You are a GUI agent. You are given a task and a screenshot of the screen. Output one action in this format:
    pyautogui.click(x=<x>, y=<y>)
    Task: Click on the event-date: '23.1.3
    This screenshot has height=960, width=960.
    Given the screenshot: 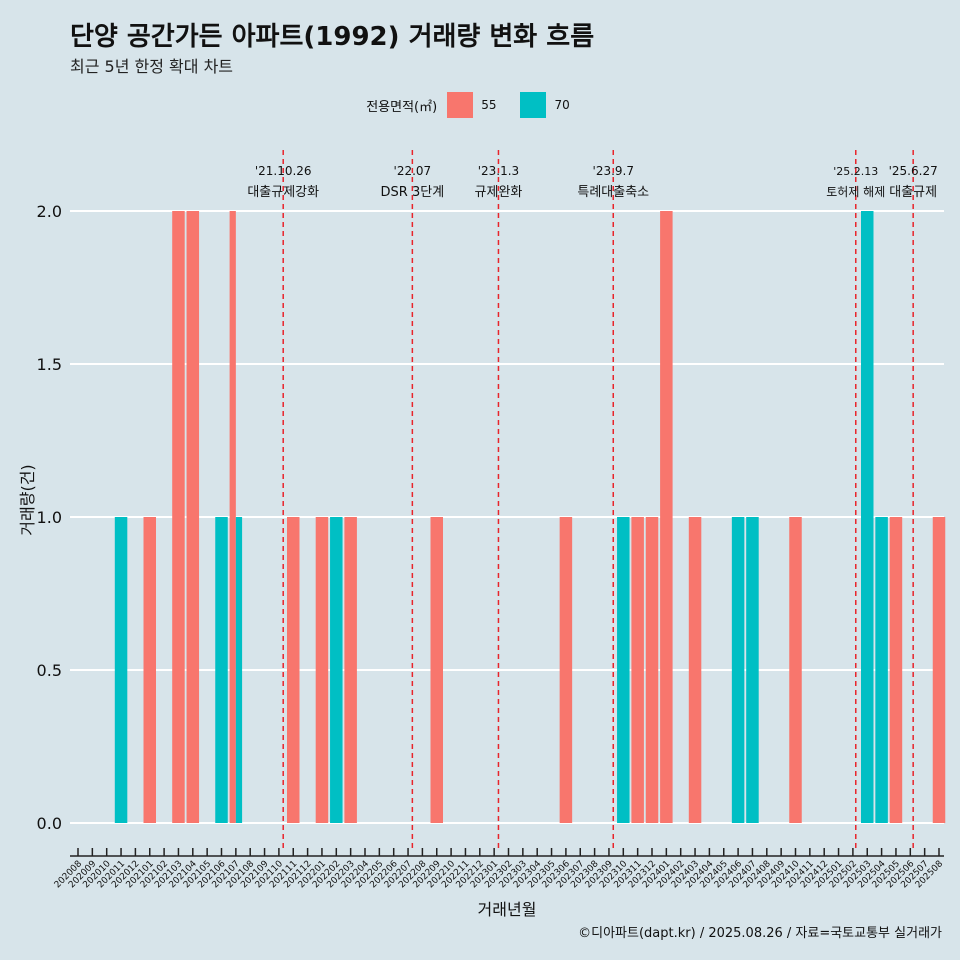 What is the action you would take?
    pyautogui.click(x=498, y=171)
    